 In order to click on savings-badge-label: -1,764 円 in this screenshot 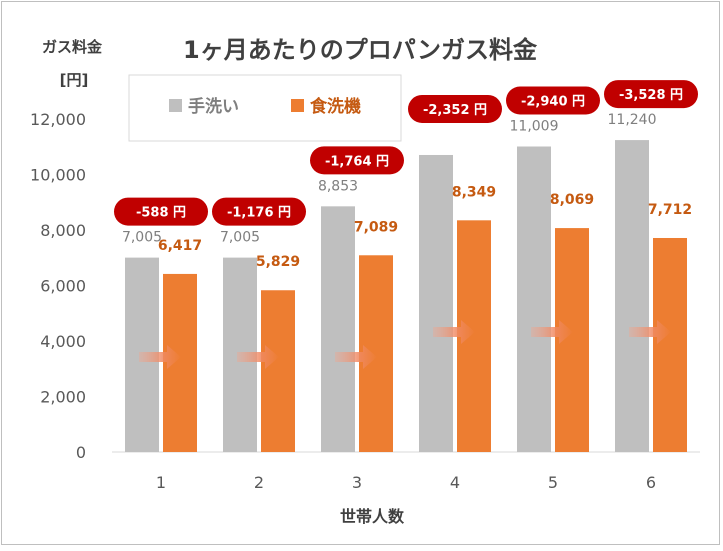, I will do `click(357, 161)`.